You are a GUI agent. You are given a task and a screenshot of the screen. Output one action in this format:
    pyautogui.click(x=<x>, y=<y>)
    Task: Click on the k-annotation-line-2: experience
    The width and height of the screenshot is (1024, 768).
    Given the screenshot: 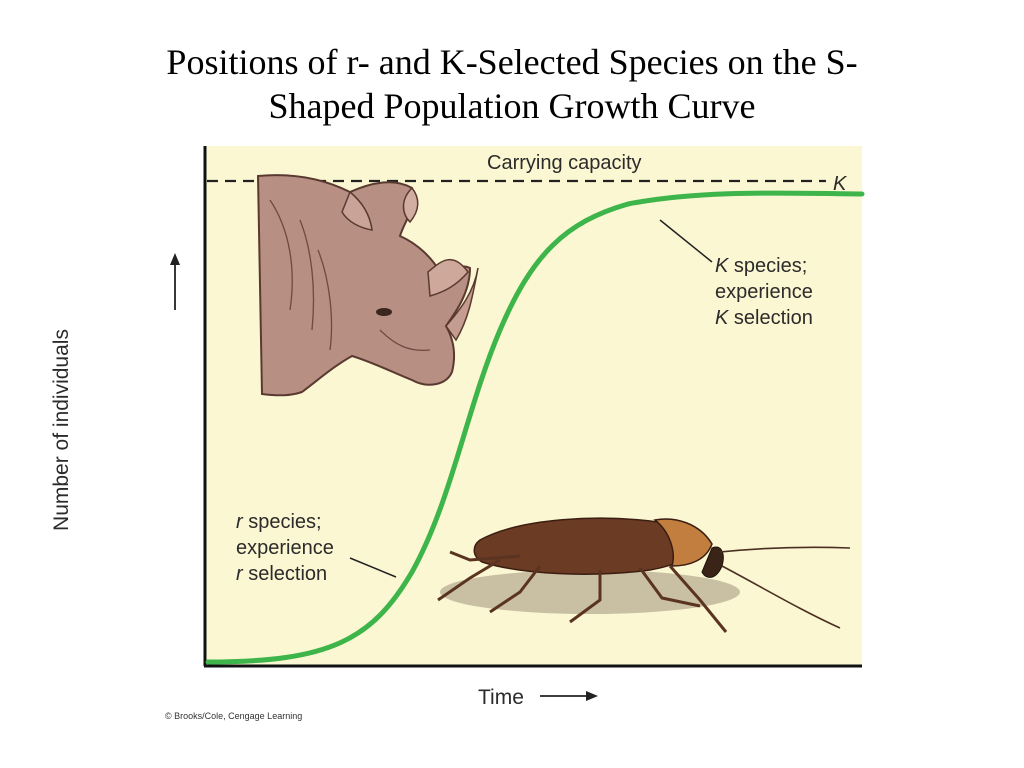 What is the action you would take?
    pyautogui.click(x=764, y=292)
    